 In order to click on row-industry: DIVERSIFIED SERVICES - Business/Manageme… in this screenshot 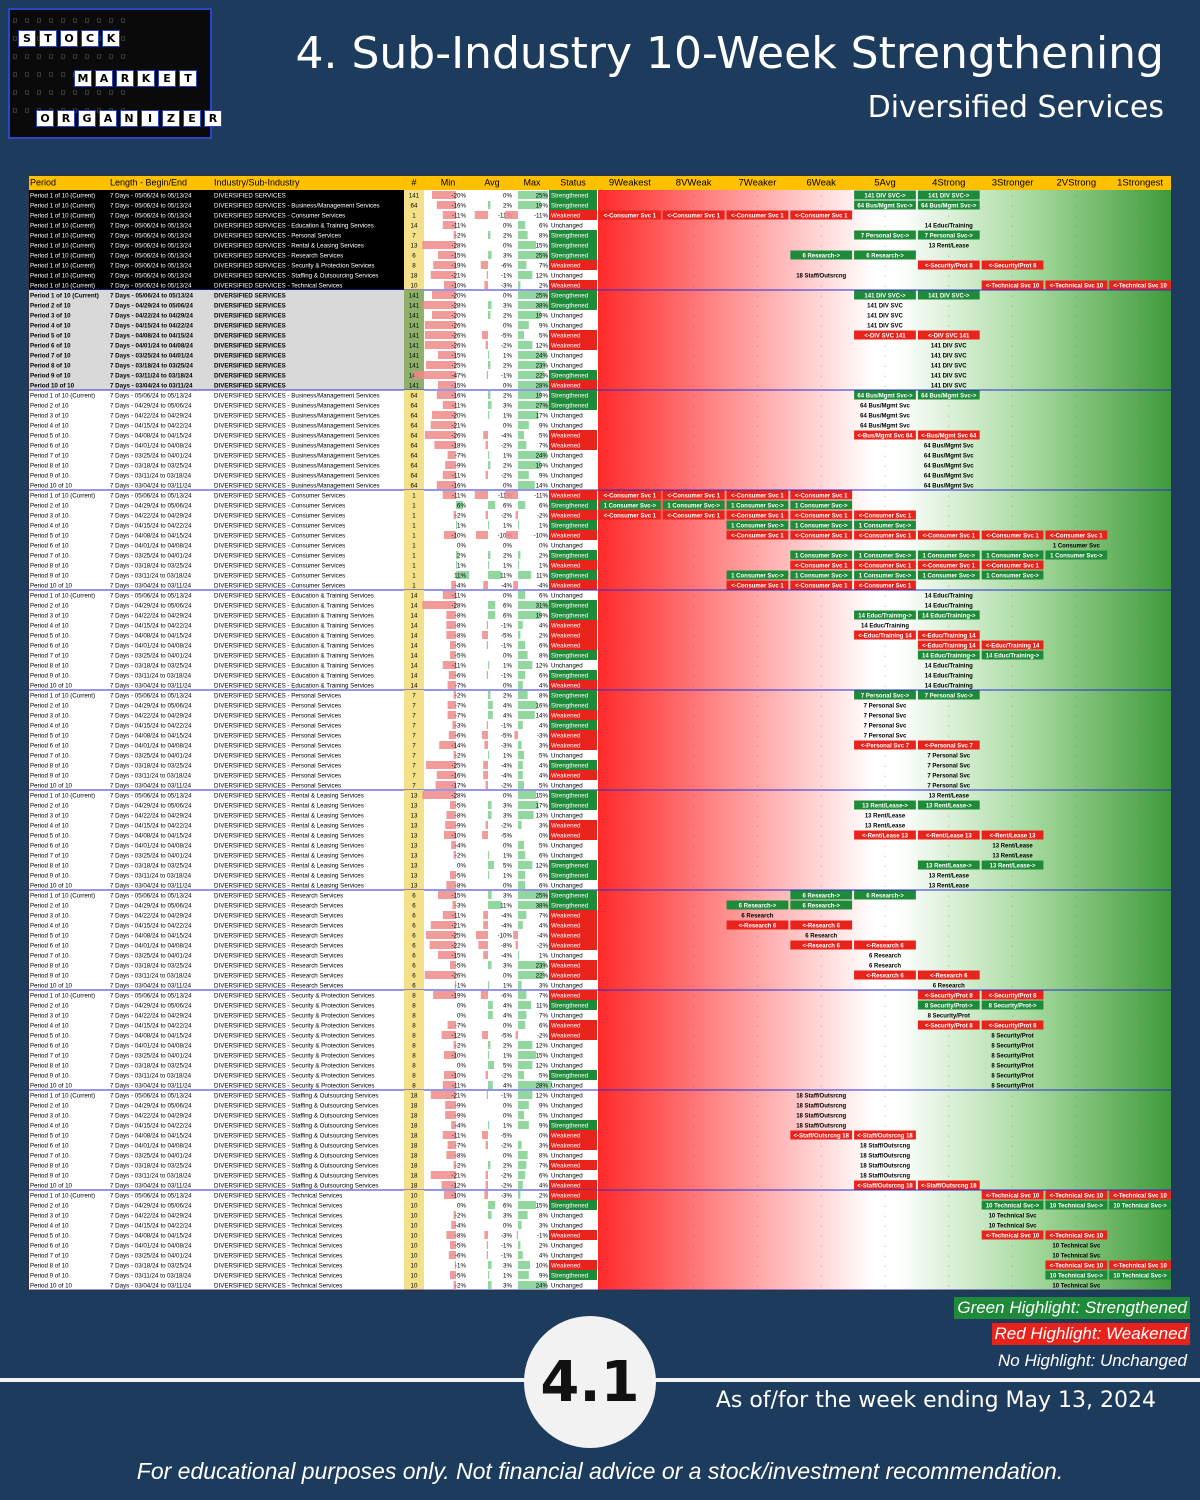, I will do `click(297, 476)`.